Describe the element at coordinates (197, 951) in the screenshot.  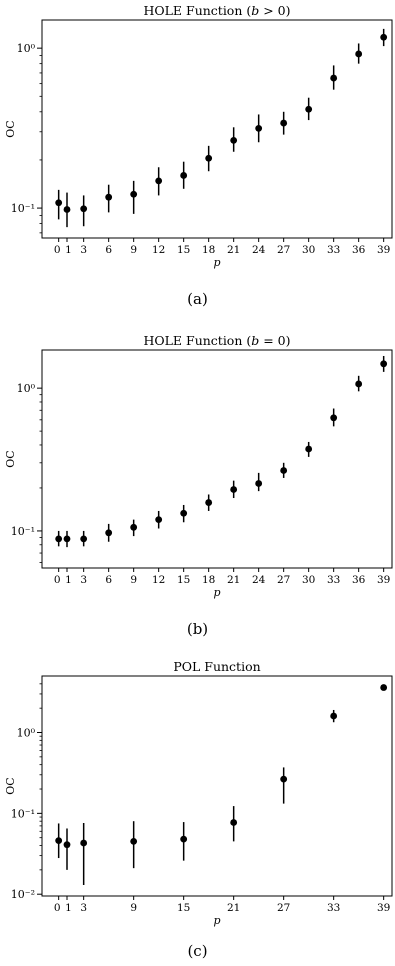
I see `caption-c: (c)` at that location.